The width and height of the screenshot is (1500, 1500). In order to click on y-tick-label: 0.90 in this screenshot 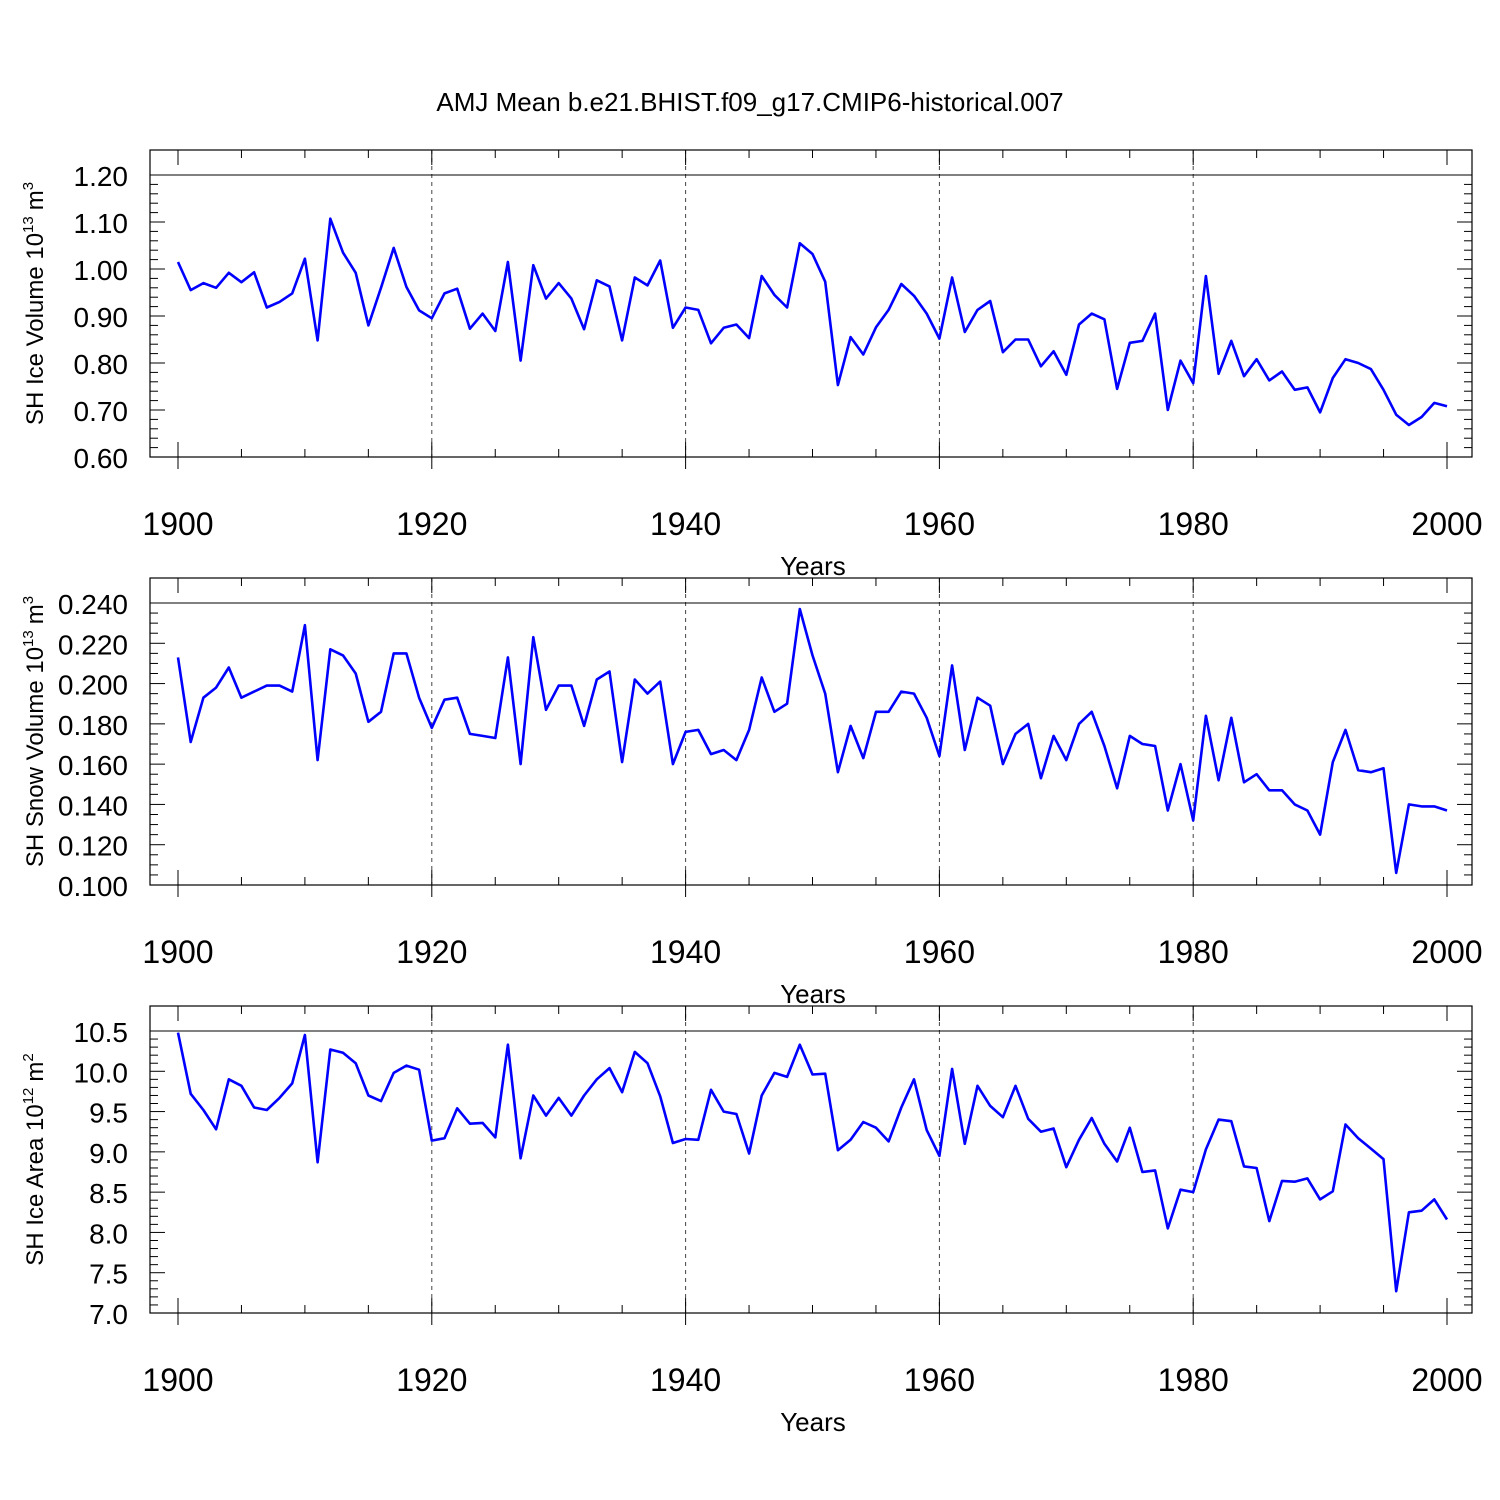, I will do `click(101, 317)`.